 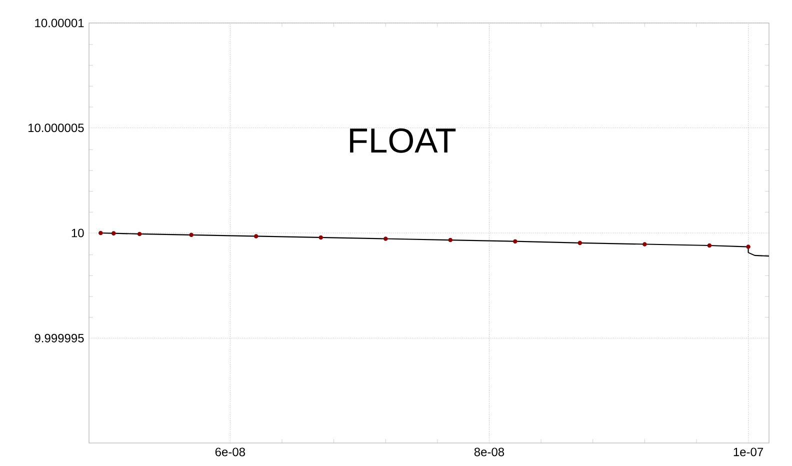 What do you see at coordinates (489, 452) in the screenshot?
I see `x-tick-label: 8e-08` at bounding box center [489, 452].